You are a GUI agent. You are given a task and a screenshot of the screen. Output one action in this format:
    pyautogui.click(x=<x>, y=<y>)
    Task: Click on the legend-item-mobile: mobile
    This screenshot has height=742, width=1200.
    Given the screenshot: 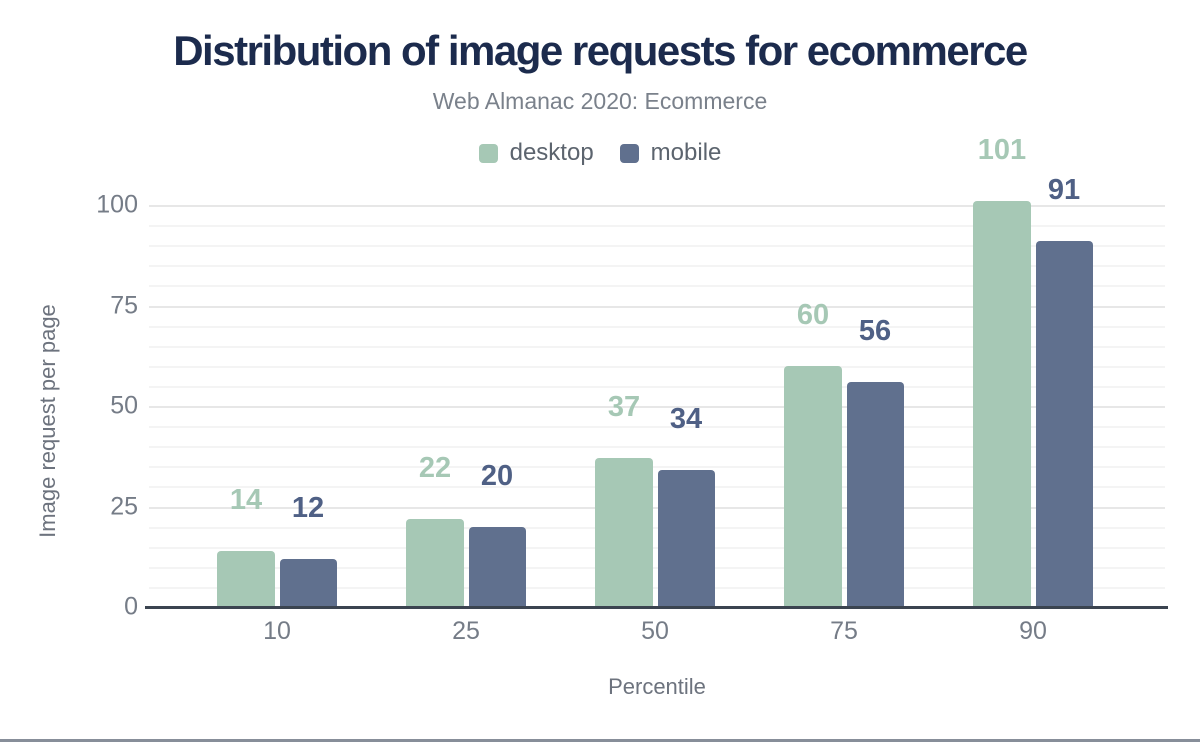 What is the action you would take?
    pyautogui.click(x=670, y=153)
    